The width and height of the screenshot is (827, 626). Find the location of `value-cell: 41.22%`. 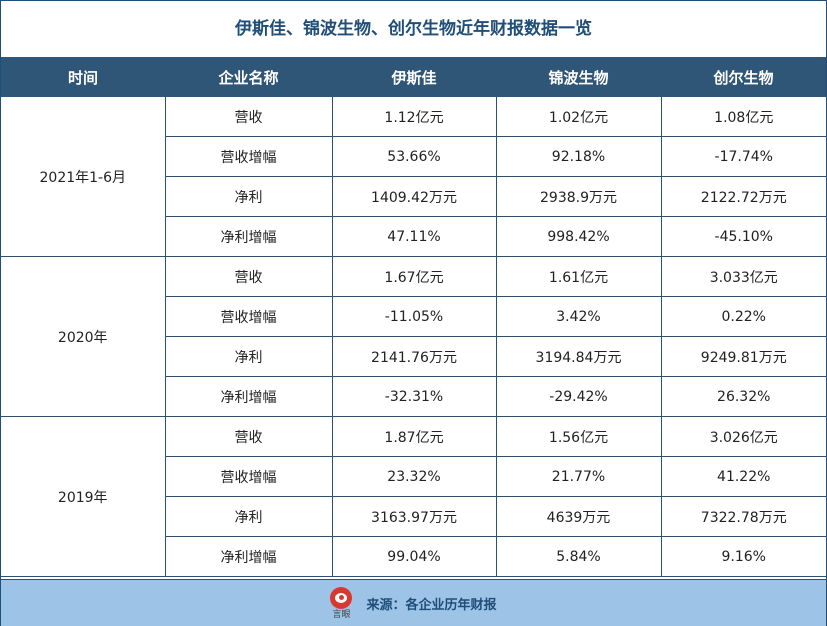

value-cell: 41.22% is located at coordinates (743, 476).